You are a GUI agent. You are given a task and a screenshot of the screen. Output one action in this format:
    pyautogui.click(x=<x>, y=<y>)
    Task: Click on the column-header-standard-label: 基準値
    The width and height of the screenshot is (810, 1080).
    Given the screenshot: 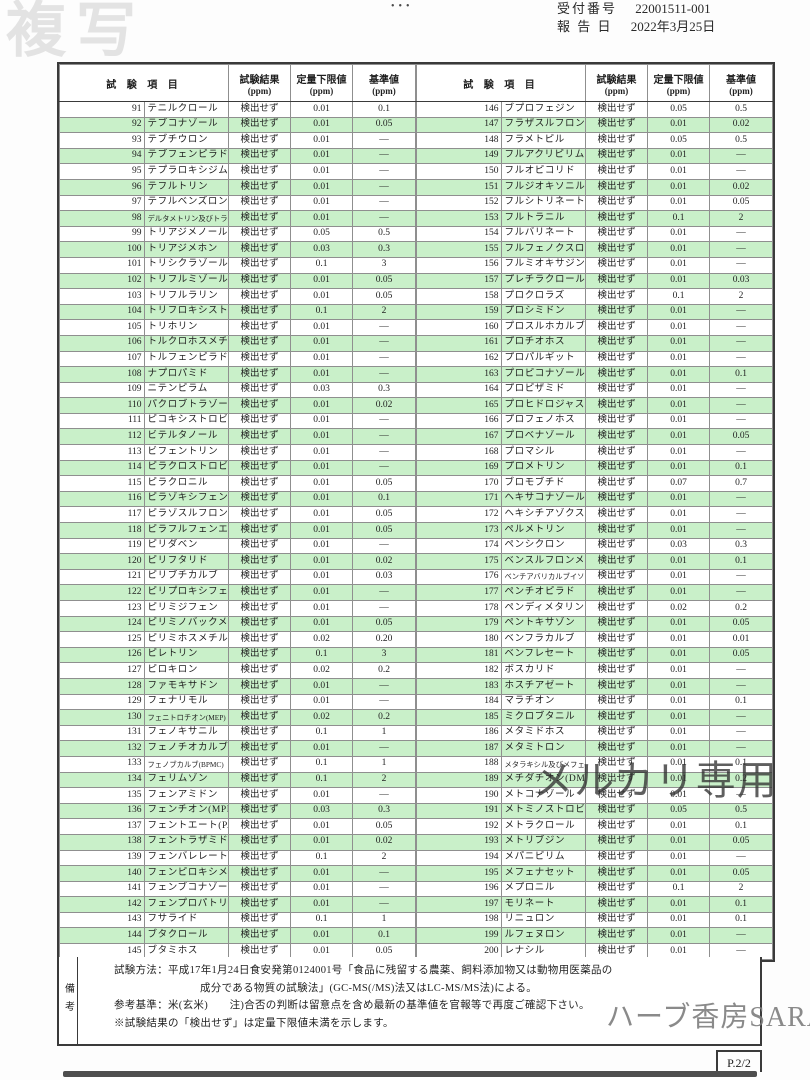 What is the action you would take?
    pyautogui.click(x=384, y=80)
    